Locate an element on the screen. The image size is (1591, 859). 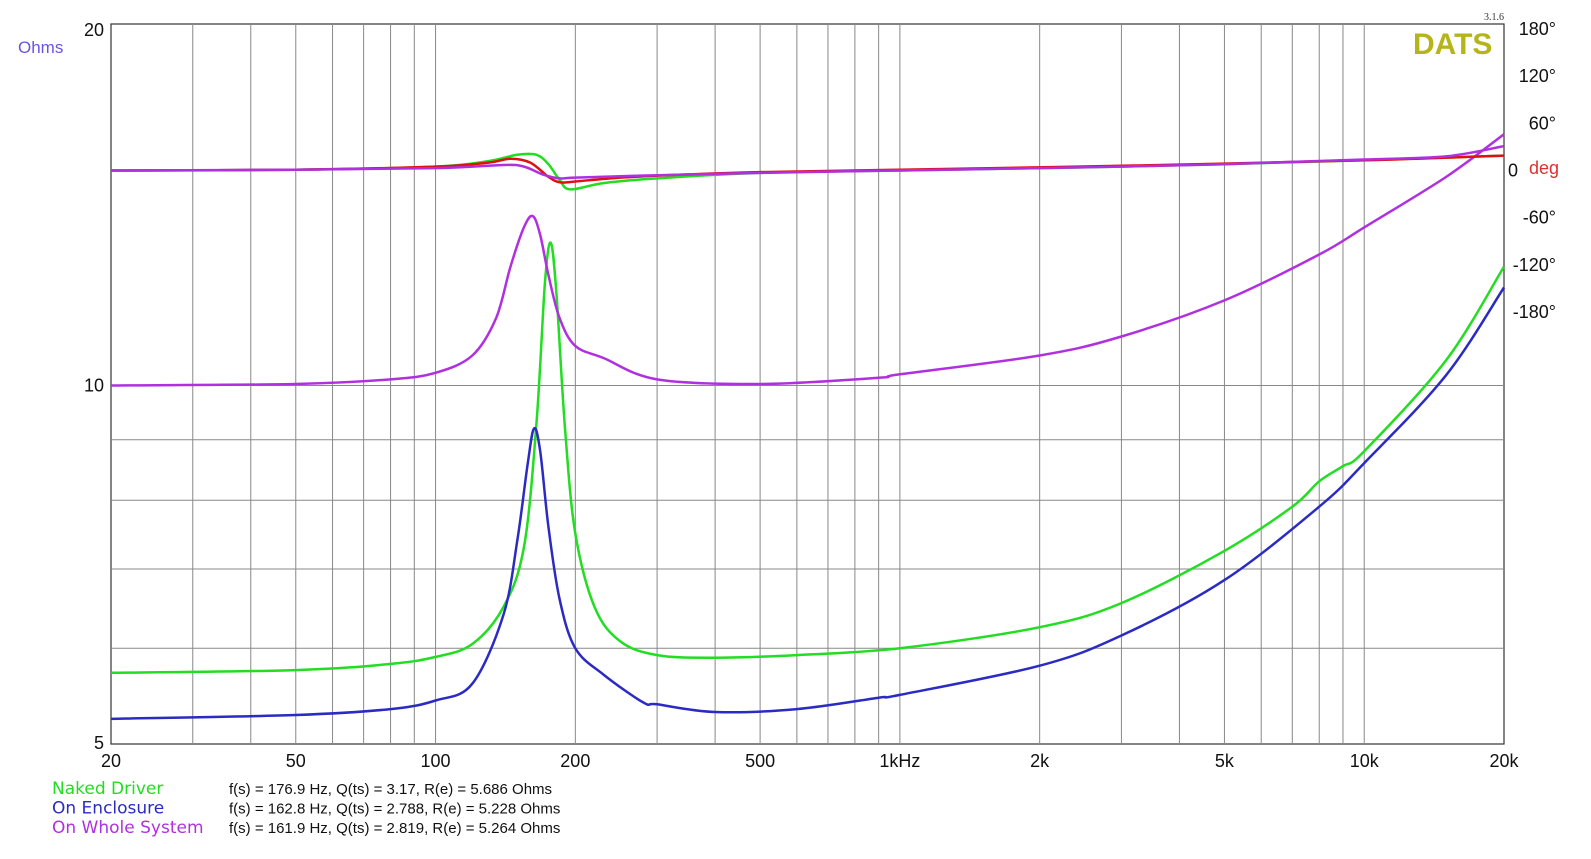
y2-tick-labels: 180° 120° 60° 0 -60° -120° -180° is located at coordinates (1532, 170).